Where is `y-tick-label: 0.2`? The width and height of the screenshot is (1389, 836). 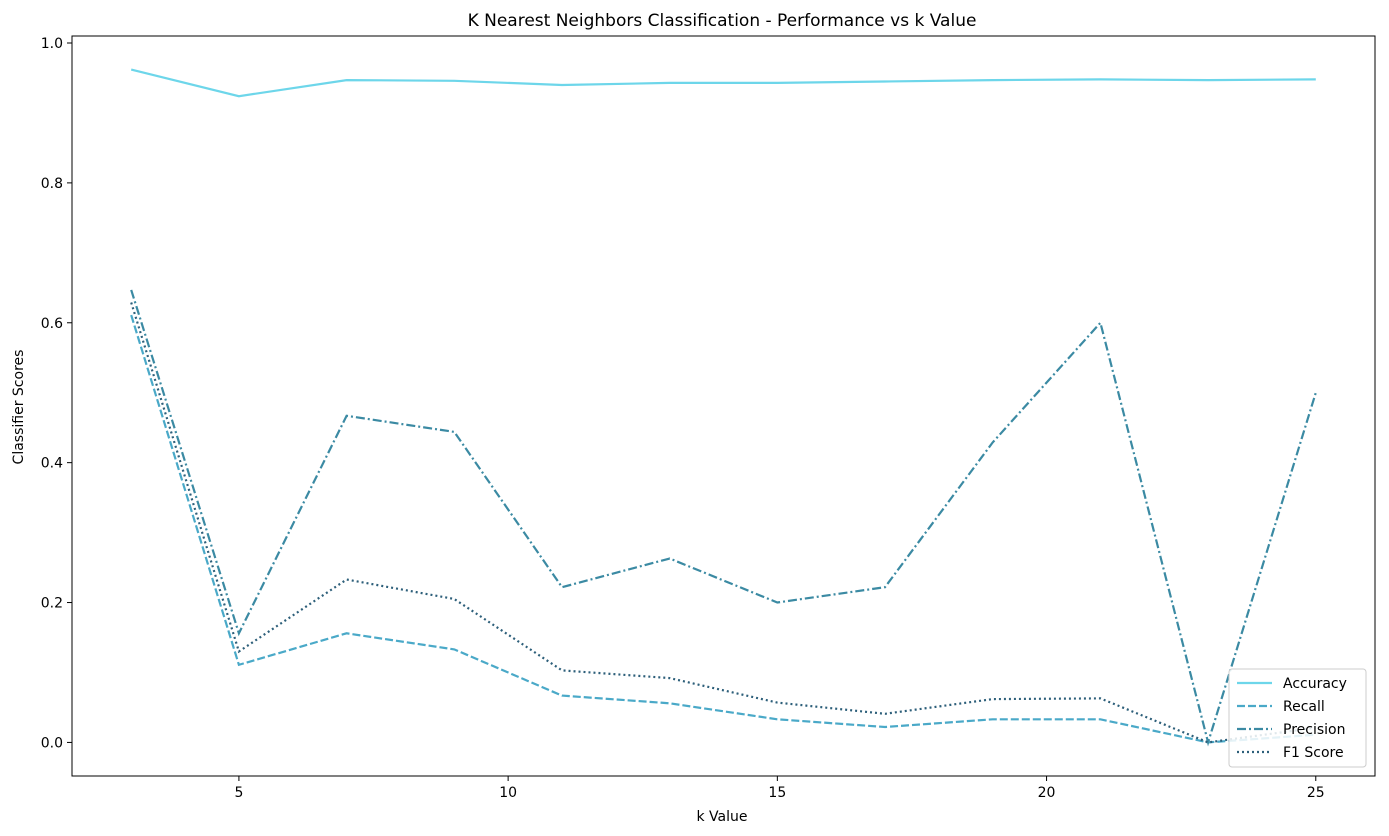 y-tick-label: 0.2 is located at coordinates (52, 604).